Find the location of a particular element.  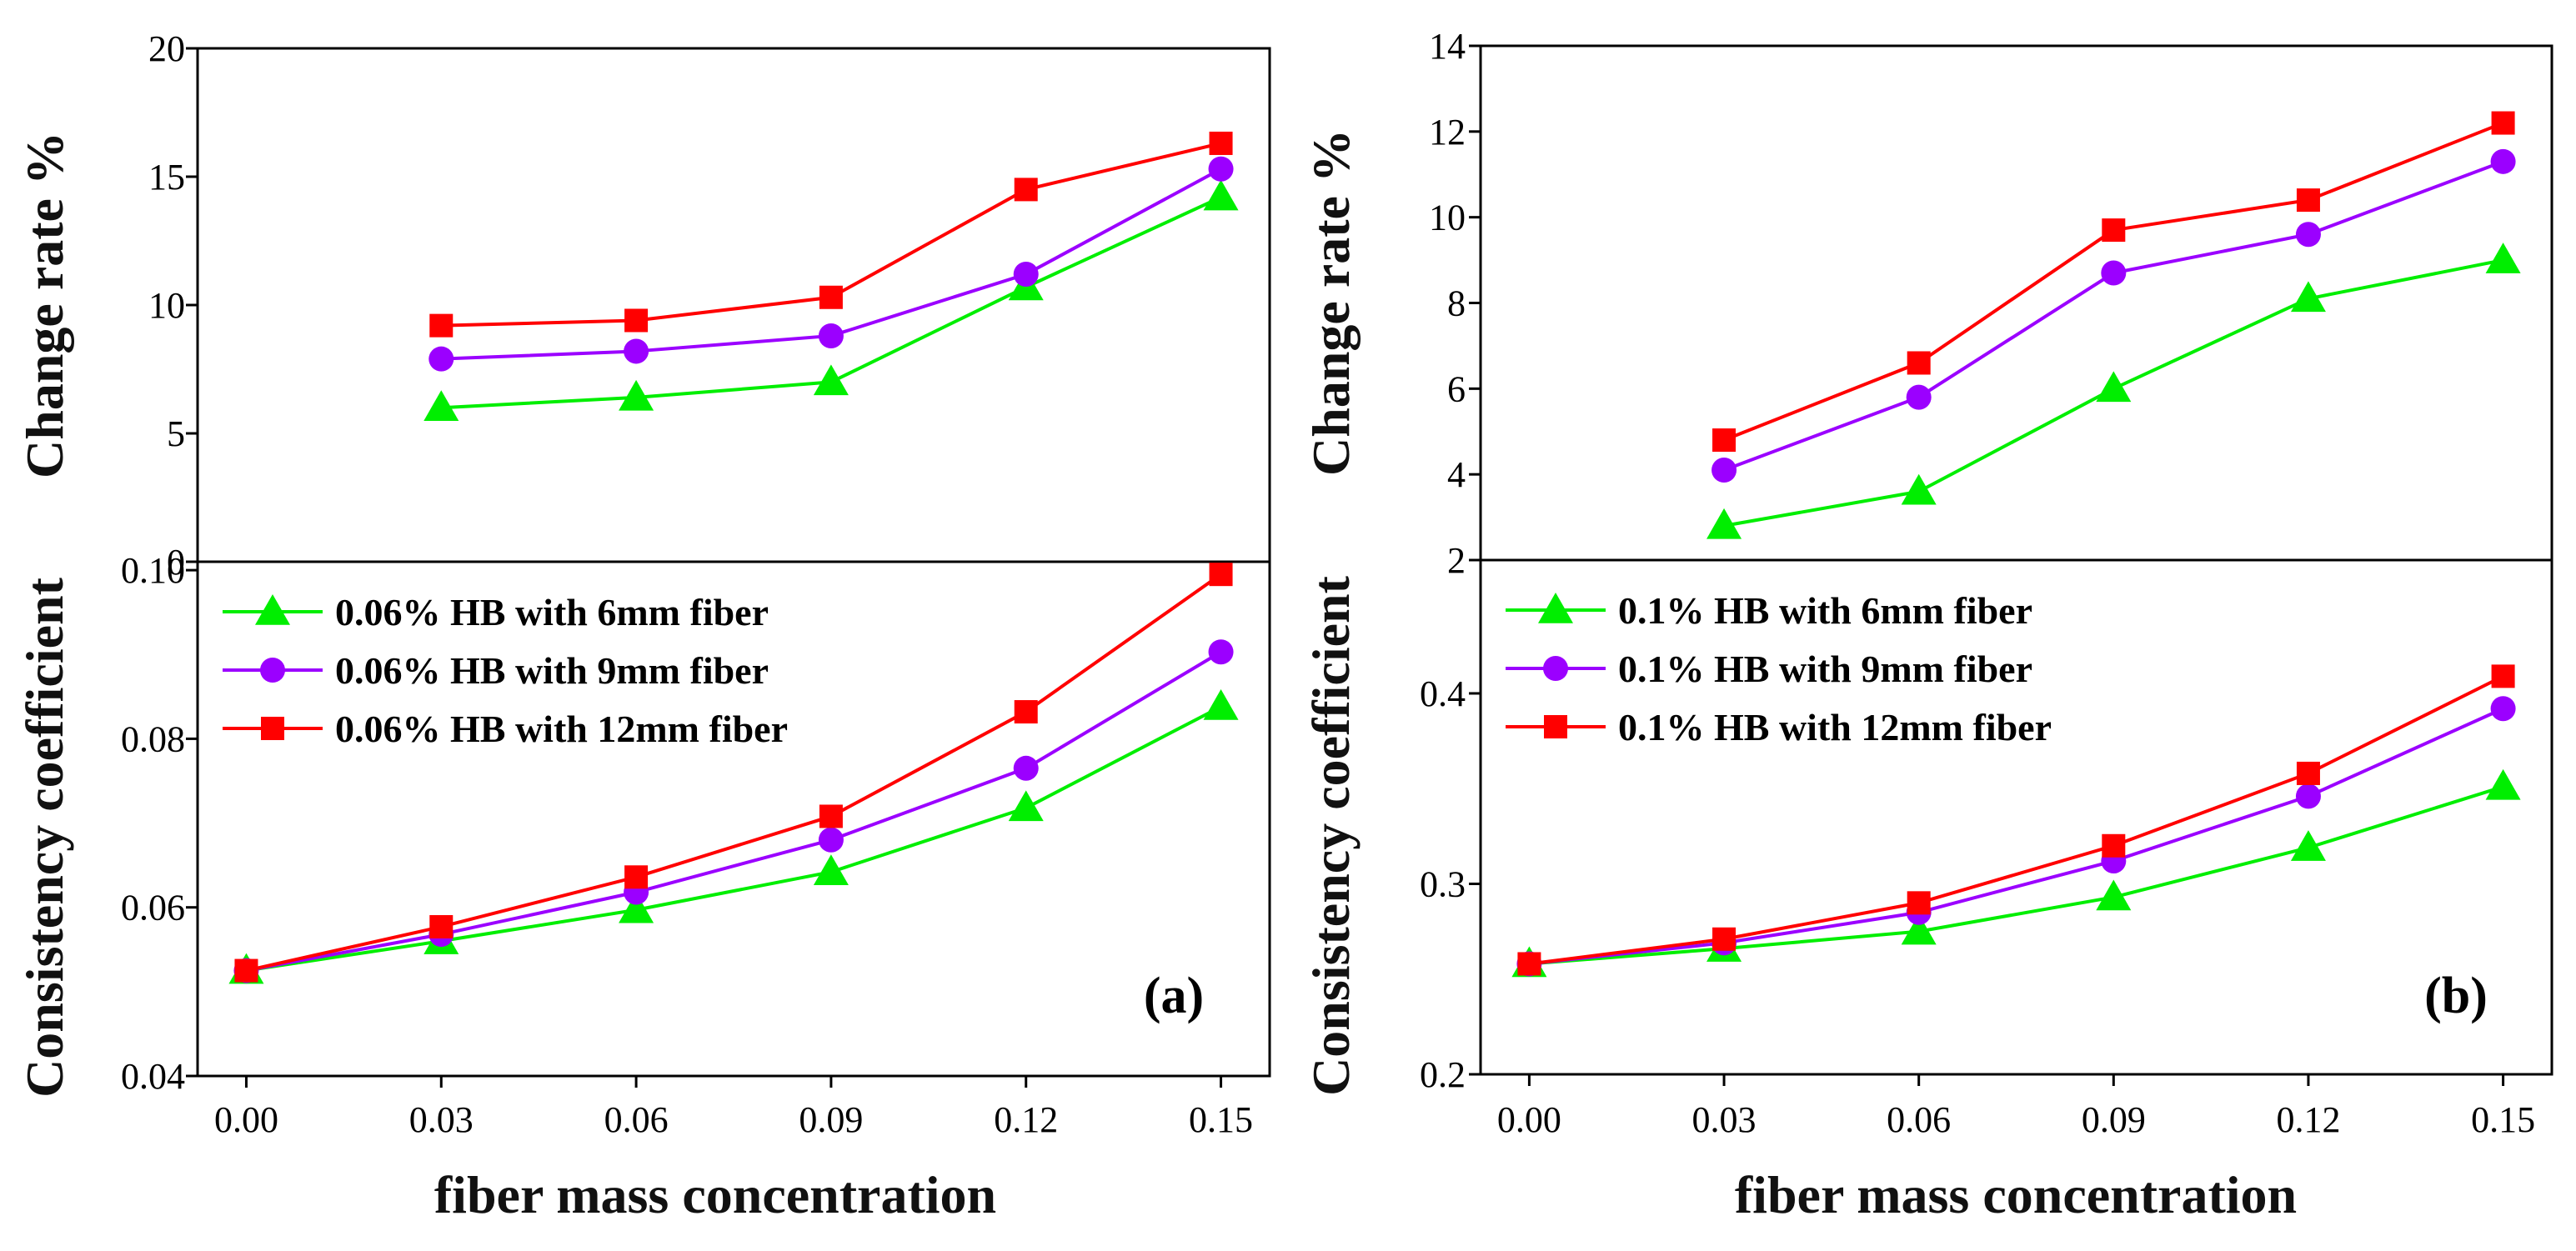

y-tick-label-12: 12 is located at coordinates (1447, 132).